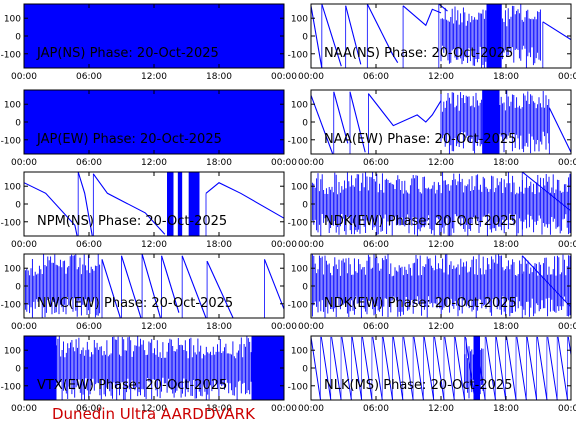  I want to click on footer-label: Dunedin Ultra AARDDVARK, so click(153, 414).